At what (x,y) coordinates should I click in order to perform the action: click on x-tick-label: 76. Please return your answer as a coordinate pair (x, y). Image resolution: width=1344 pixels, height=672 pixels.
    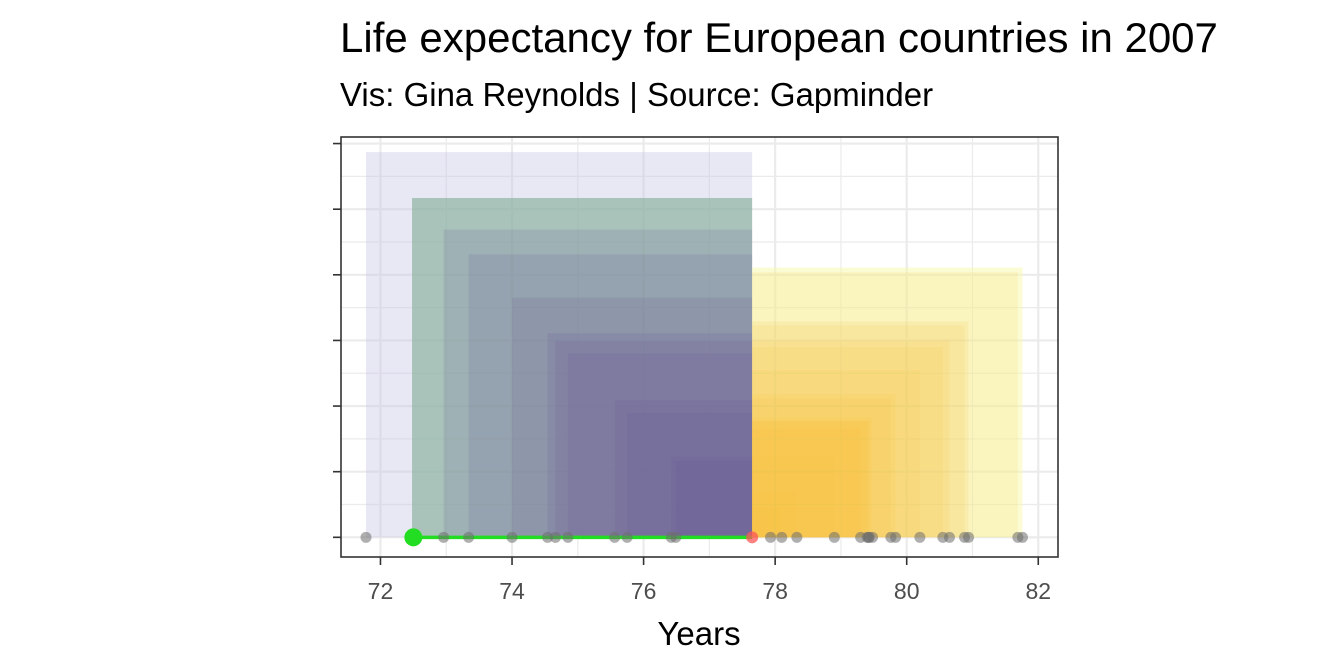
    Looking at the image, I should click on (644, 591).